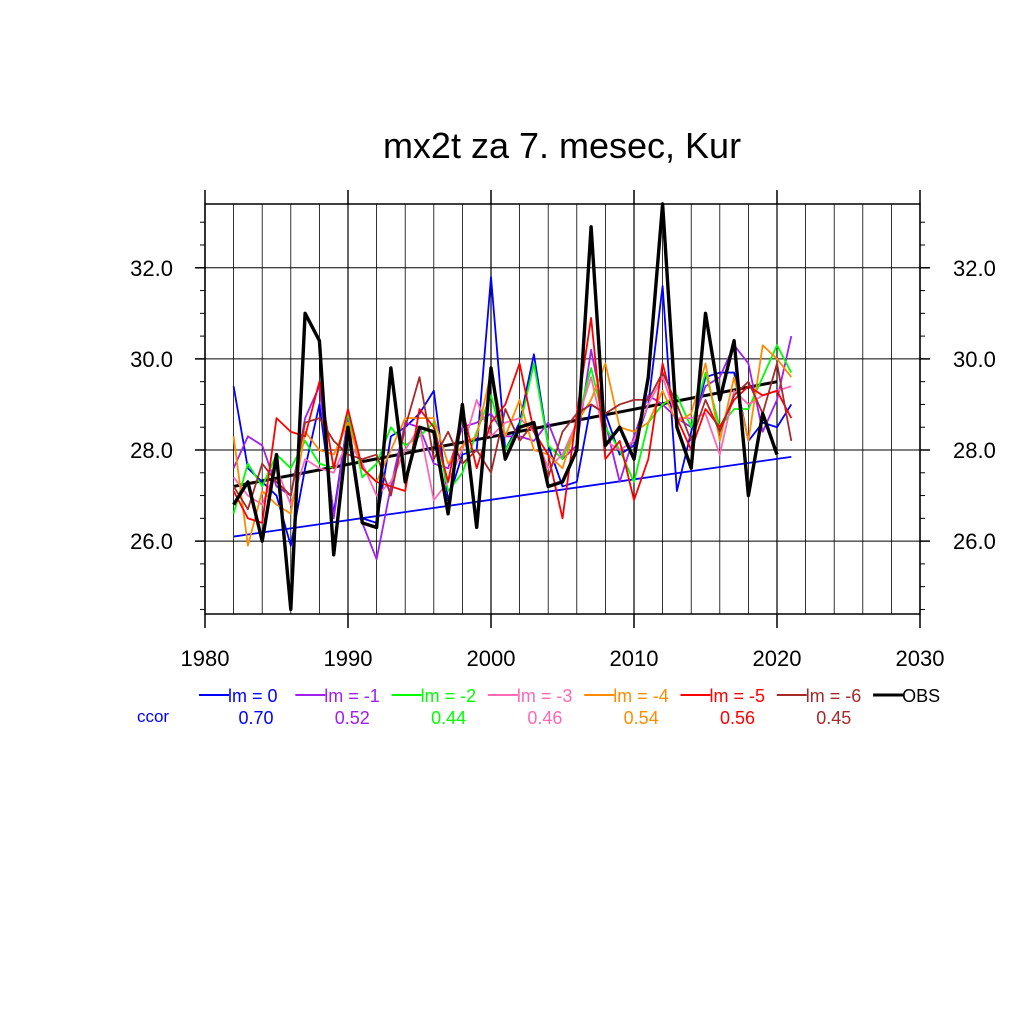  What do you see at coordinates (255, 718) in the screenshot?
I see `legend-ccor-value: 0.70` at bounding box center [255, 718].